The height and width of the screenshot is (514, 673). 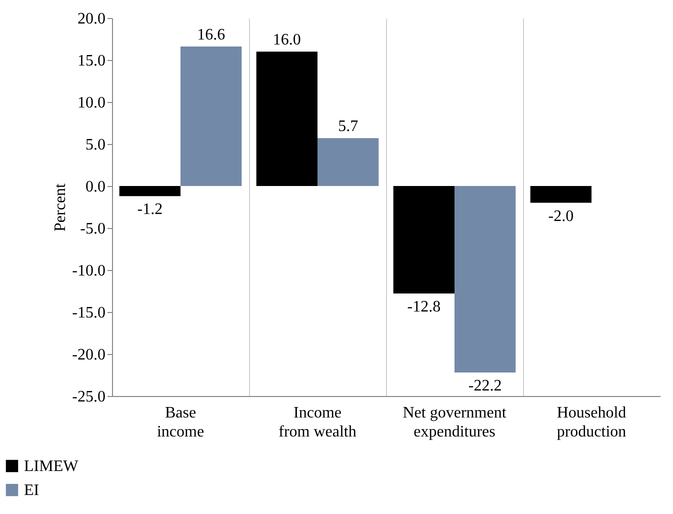 I want to click on legend-label: LIMEW, so click(x=52, y=466).